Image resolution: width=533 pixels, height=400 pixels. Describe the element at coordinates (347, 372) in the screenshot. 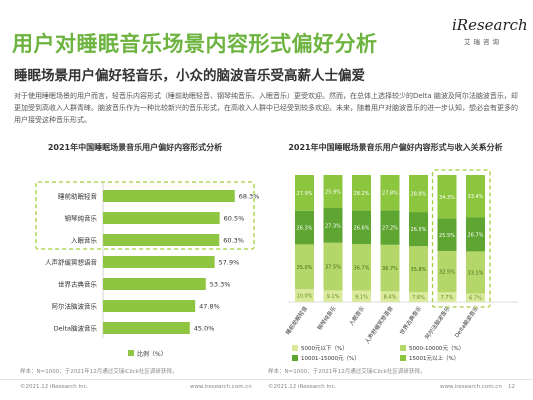

I see `right-source-note: 样本：N=1000；于2021年12月通过艾瑞iClick社区调研获得。` at that location.